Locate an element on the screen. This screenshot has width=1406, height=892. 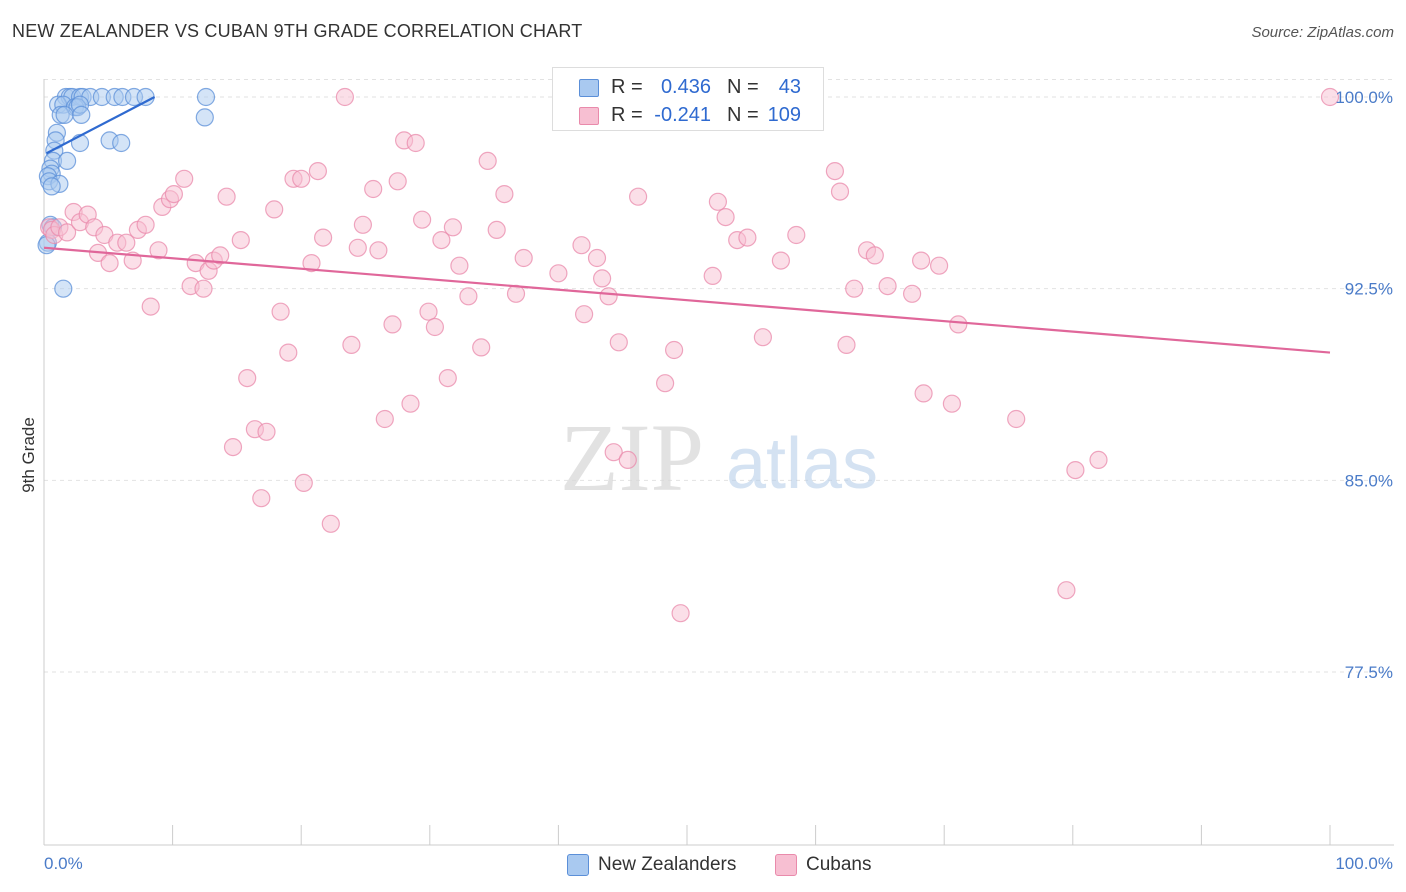
stats-swatch-pink is located at coordinates (589, 116).